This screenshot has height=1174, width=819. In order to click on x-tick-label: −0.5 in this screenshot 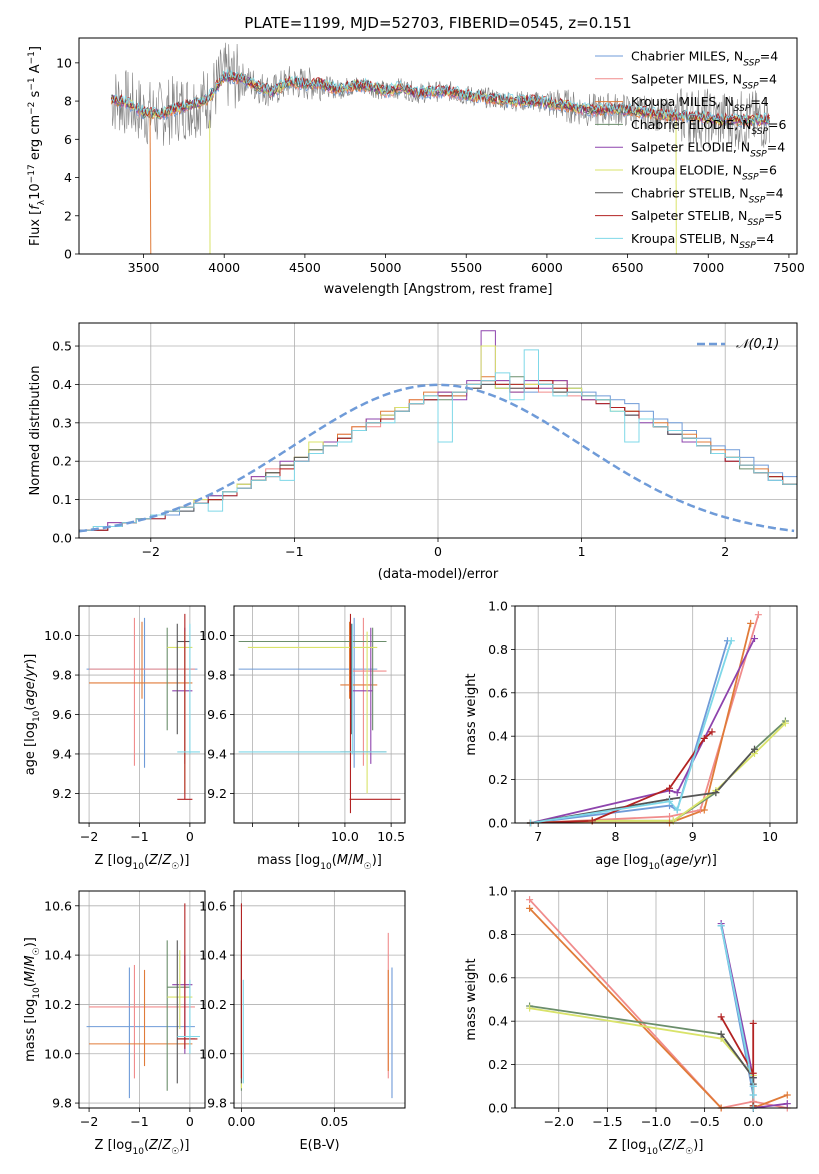, I will do `click(704, 1121)`.